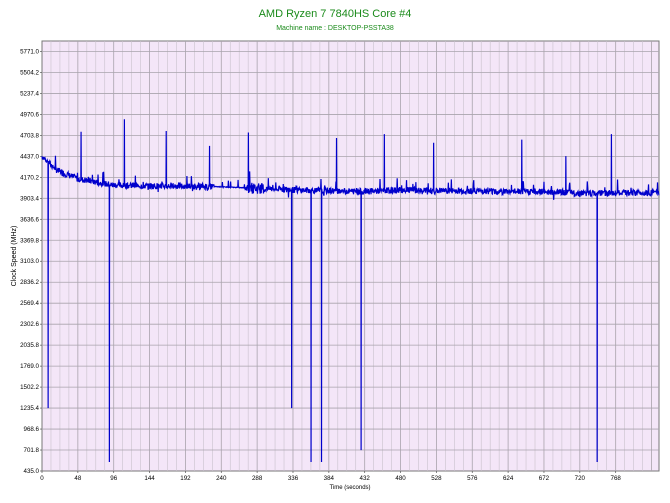  What do you see at coordinates (508, 478) in the screenshot?
I see `x-tick-label: 624` at bounding box center [508, 478].